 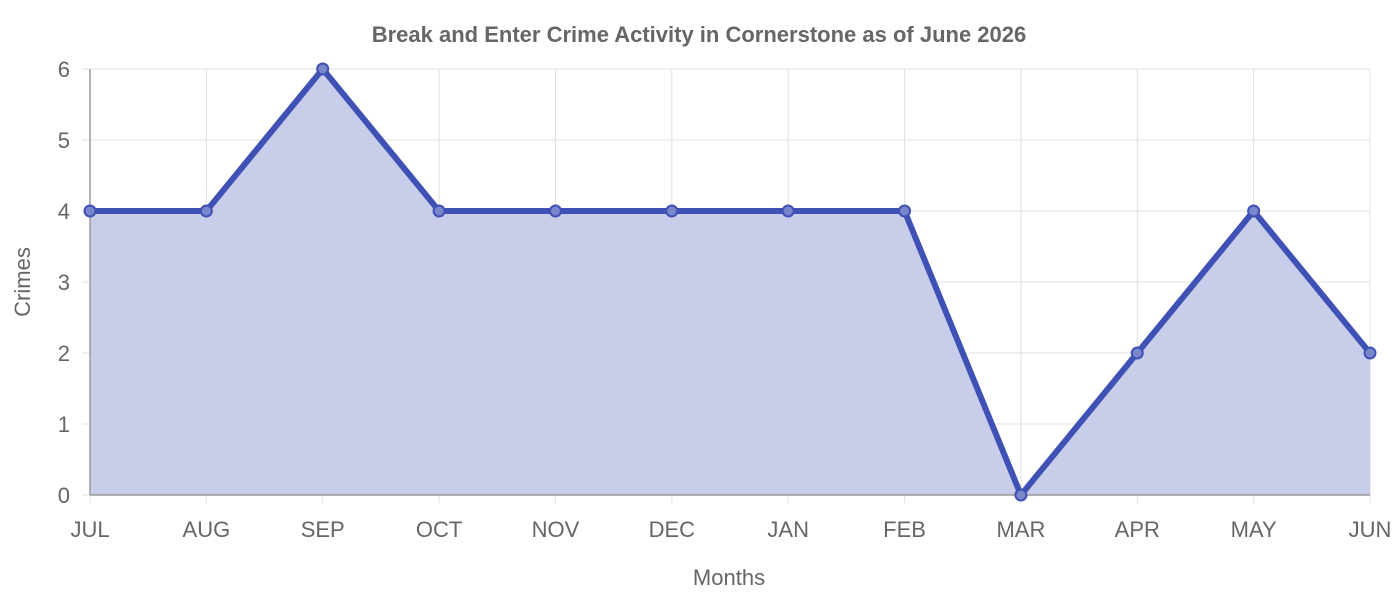 What do you see at coordinates (1020, 529) in the screenshot?
I see `x-tick-label: MAR` at bounding box center [1020, 529].